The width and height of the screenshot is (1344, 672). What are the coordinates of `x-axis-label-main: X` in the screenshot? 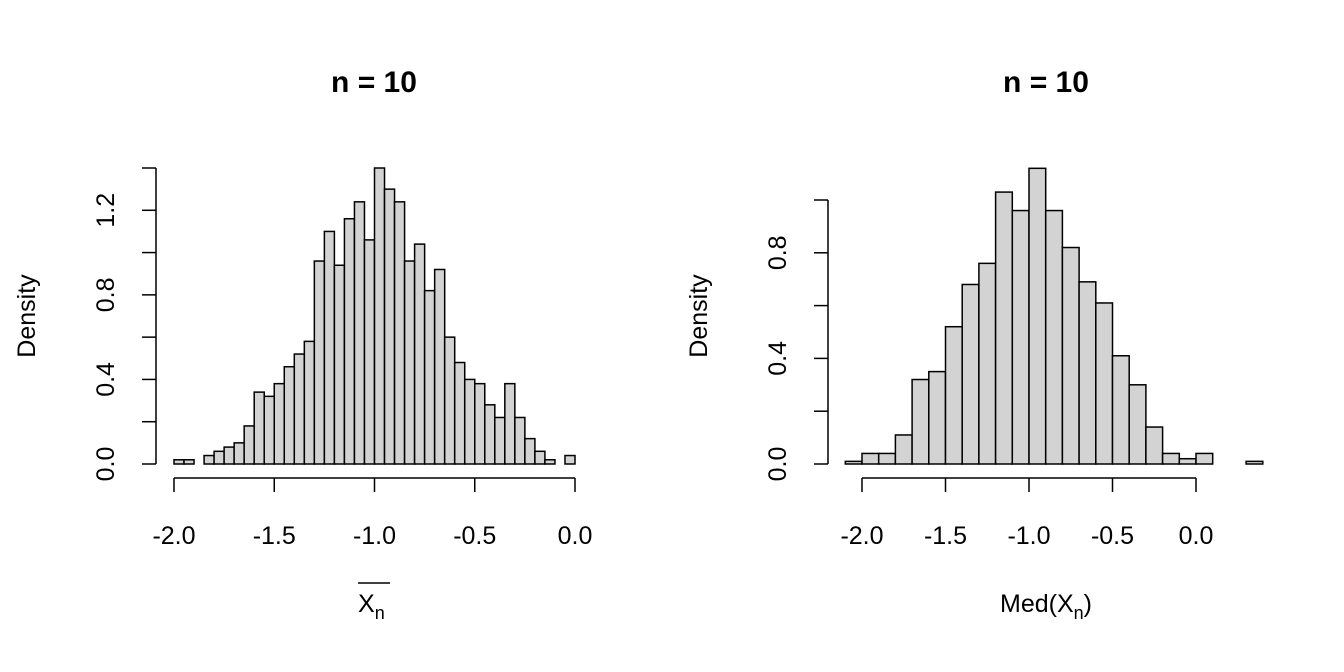 It's located at (366, 604).